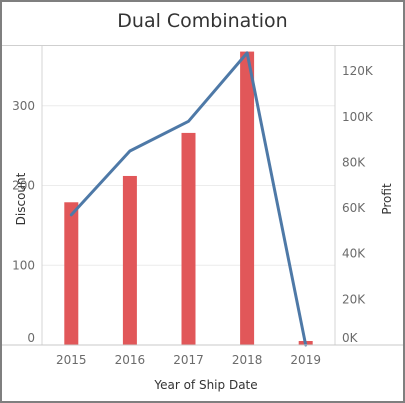 The height and width of the screenshot is (403, 405). I want to click on y-left-tick-label: 300, so click(23, 106).